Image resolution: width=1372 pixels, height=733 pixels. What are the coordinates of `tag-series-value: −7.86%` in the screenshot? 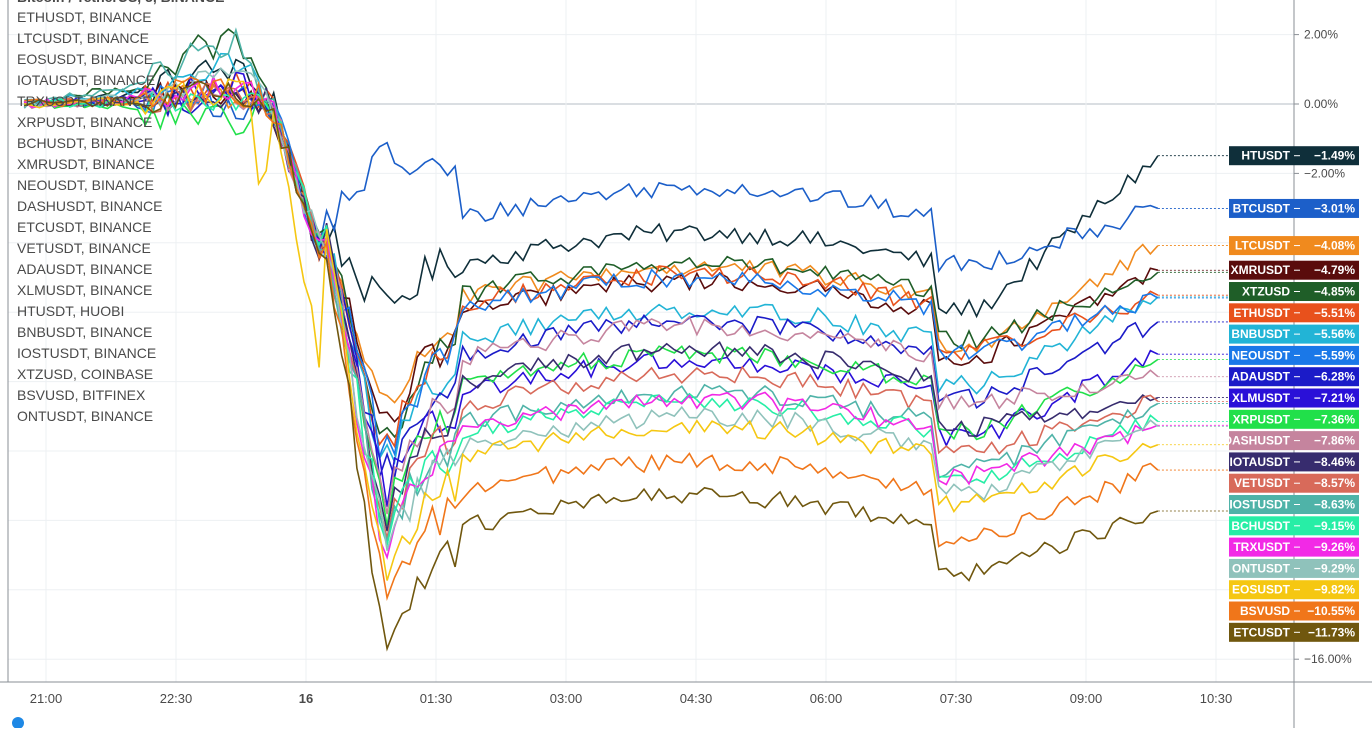 It's located at (1334, 441).